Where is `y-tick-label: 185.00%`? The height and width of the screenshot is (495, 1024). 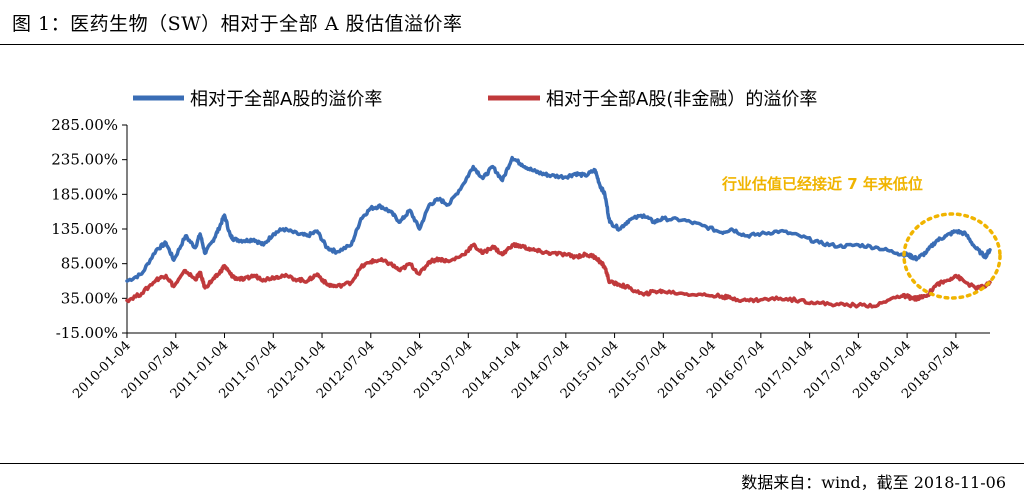 y-tick-label: 185.00% is located at coordinates (84, 194).